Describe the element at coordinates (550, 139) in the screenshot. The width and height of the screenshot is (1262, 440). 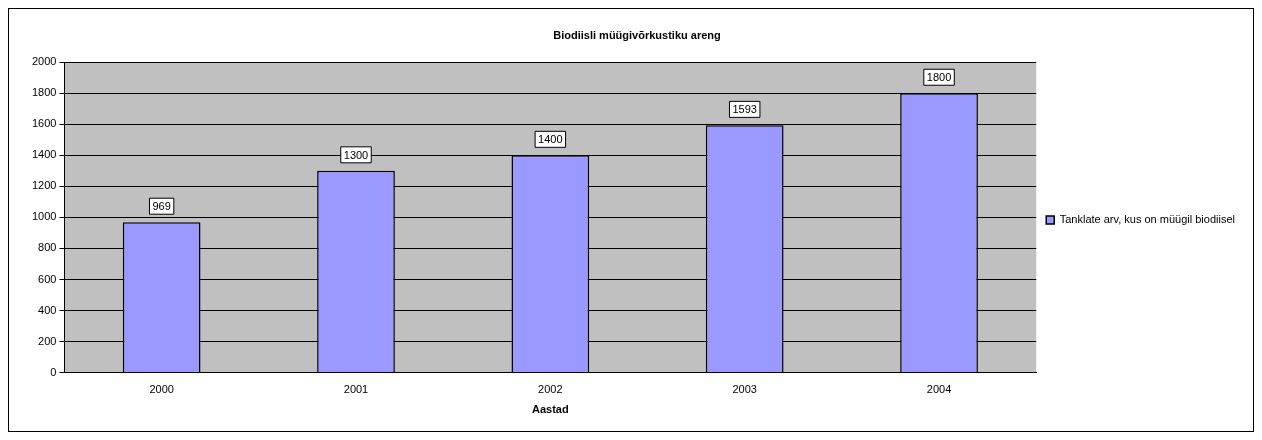
I see `data-label: 1400` at that location.